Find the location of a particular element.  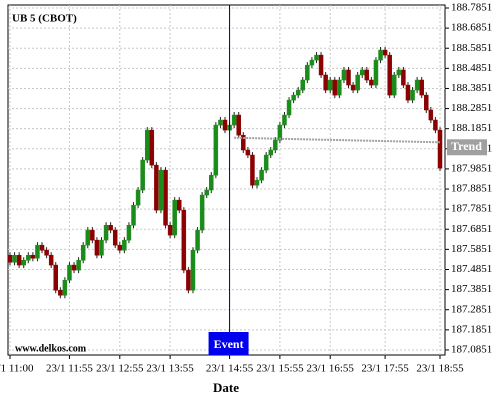

y-tick-label: 187.7851 is located at coordinates (471, 209).